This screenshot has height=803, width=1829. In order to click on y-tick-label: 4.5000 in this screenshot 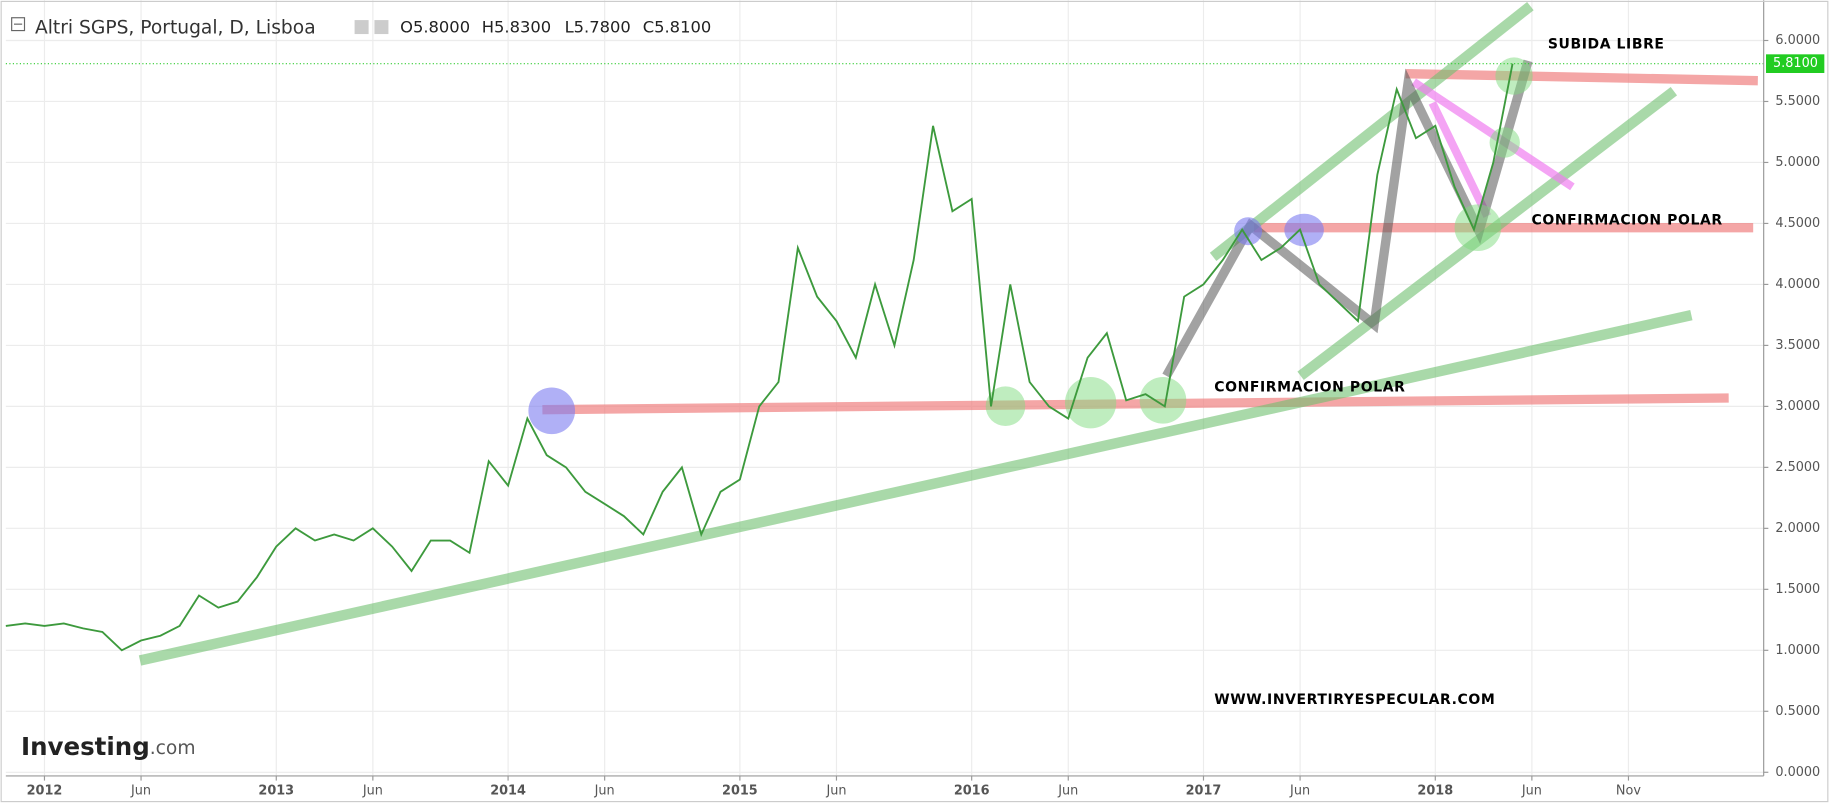, I will do `click(1797, 223)`.